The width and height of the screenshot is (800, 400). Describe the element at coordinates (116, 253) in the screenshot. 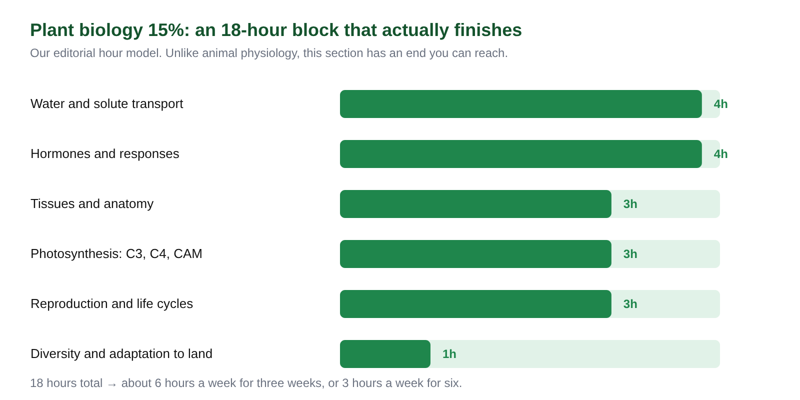

I see `y-tick-label: Photosynthesis: C3, C4, CAM` at that location.